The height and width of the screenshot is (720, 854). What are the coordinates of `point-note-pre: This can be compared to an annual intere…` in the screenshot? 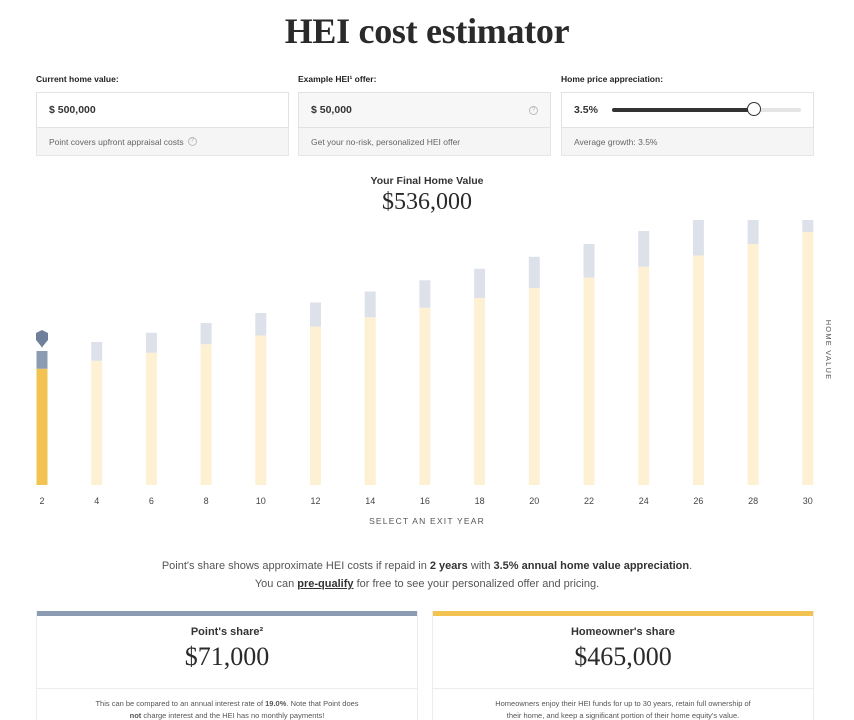 It's located at (180, 703).